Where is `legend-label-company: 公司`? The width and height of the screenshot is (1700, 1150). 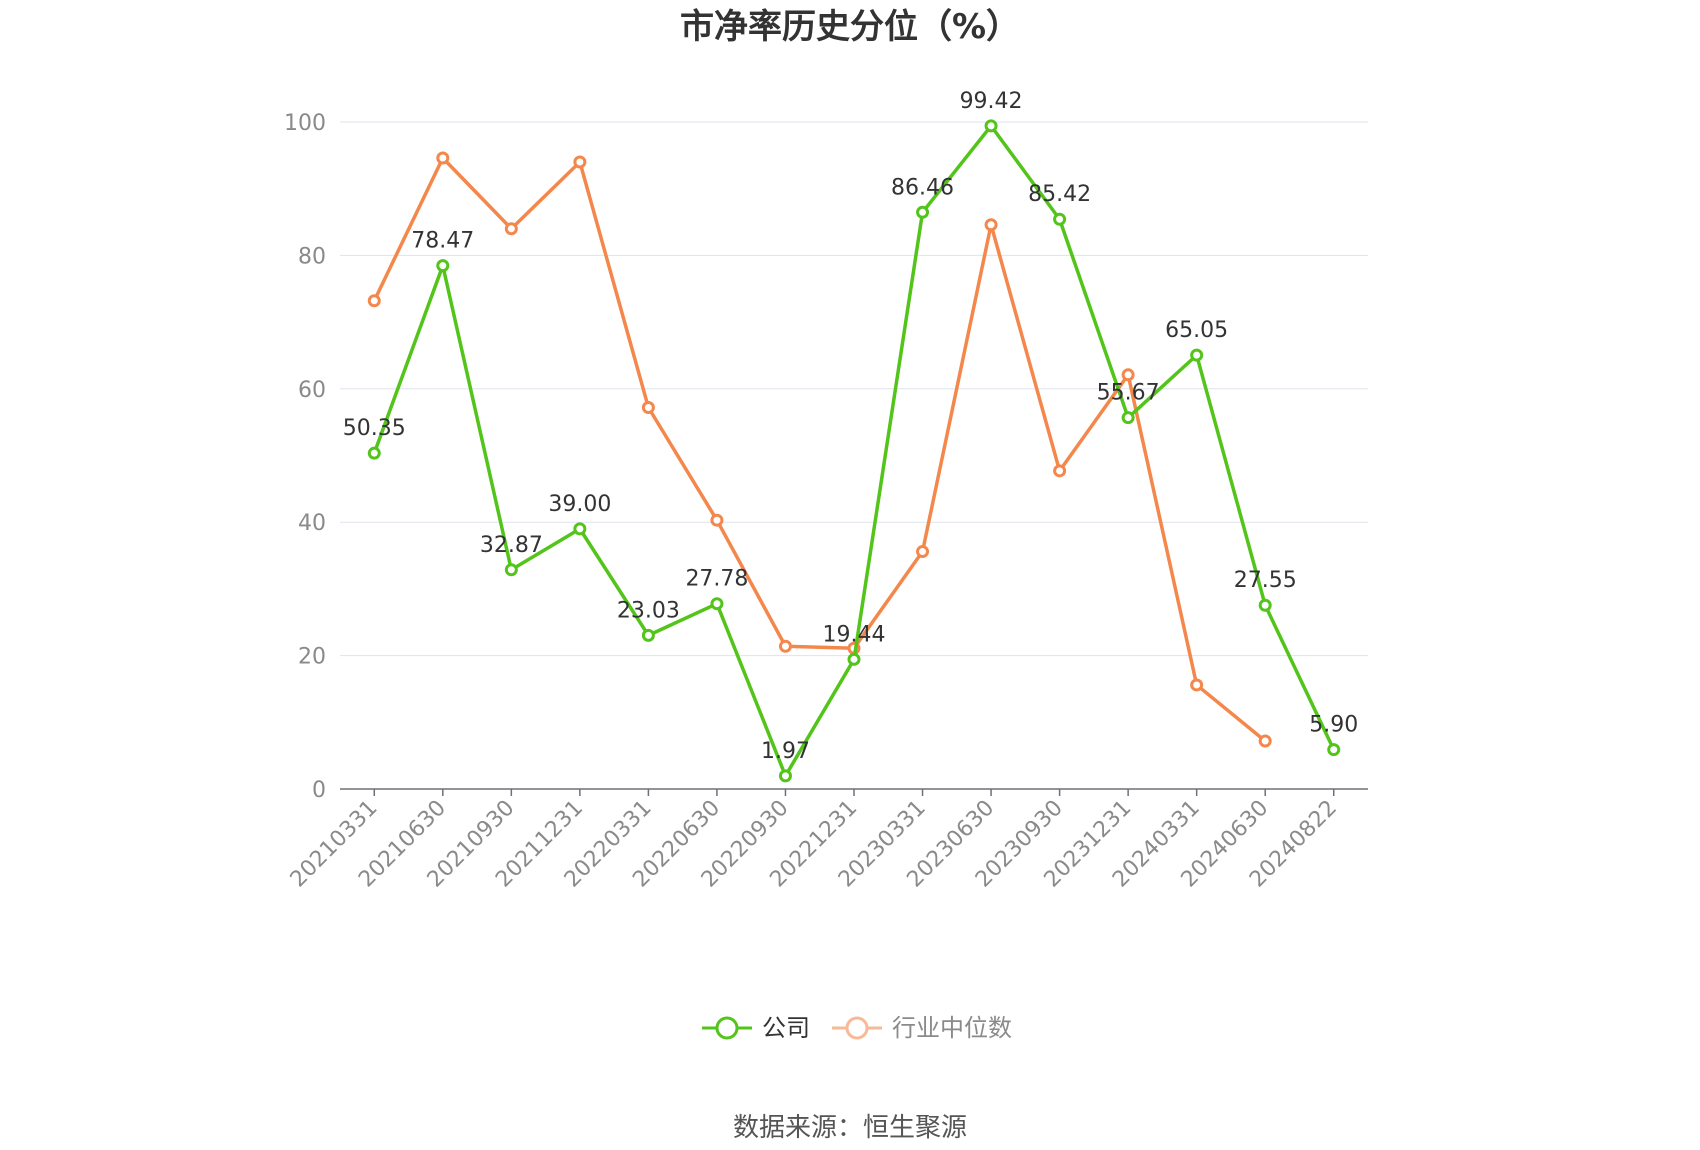 legend-label-company: 公司 is located at coordinates (786, 1028).